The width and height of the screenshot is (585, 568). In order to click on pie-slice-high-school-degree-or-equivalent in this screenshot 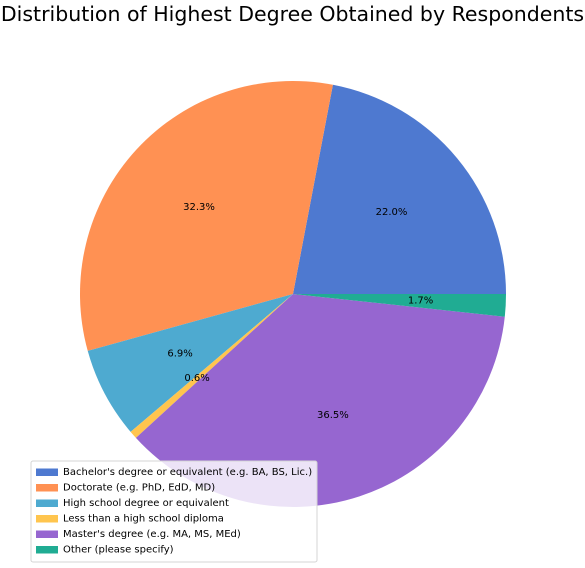, I will do `click(190, 363)`.